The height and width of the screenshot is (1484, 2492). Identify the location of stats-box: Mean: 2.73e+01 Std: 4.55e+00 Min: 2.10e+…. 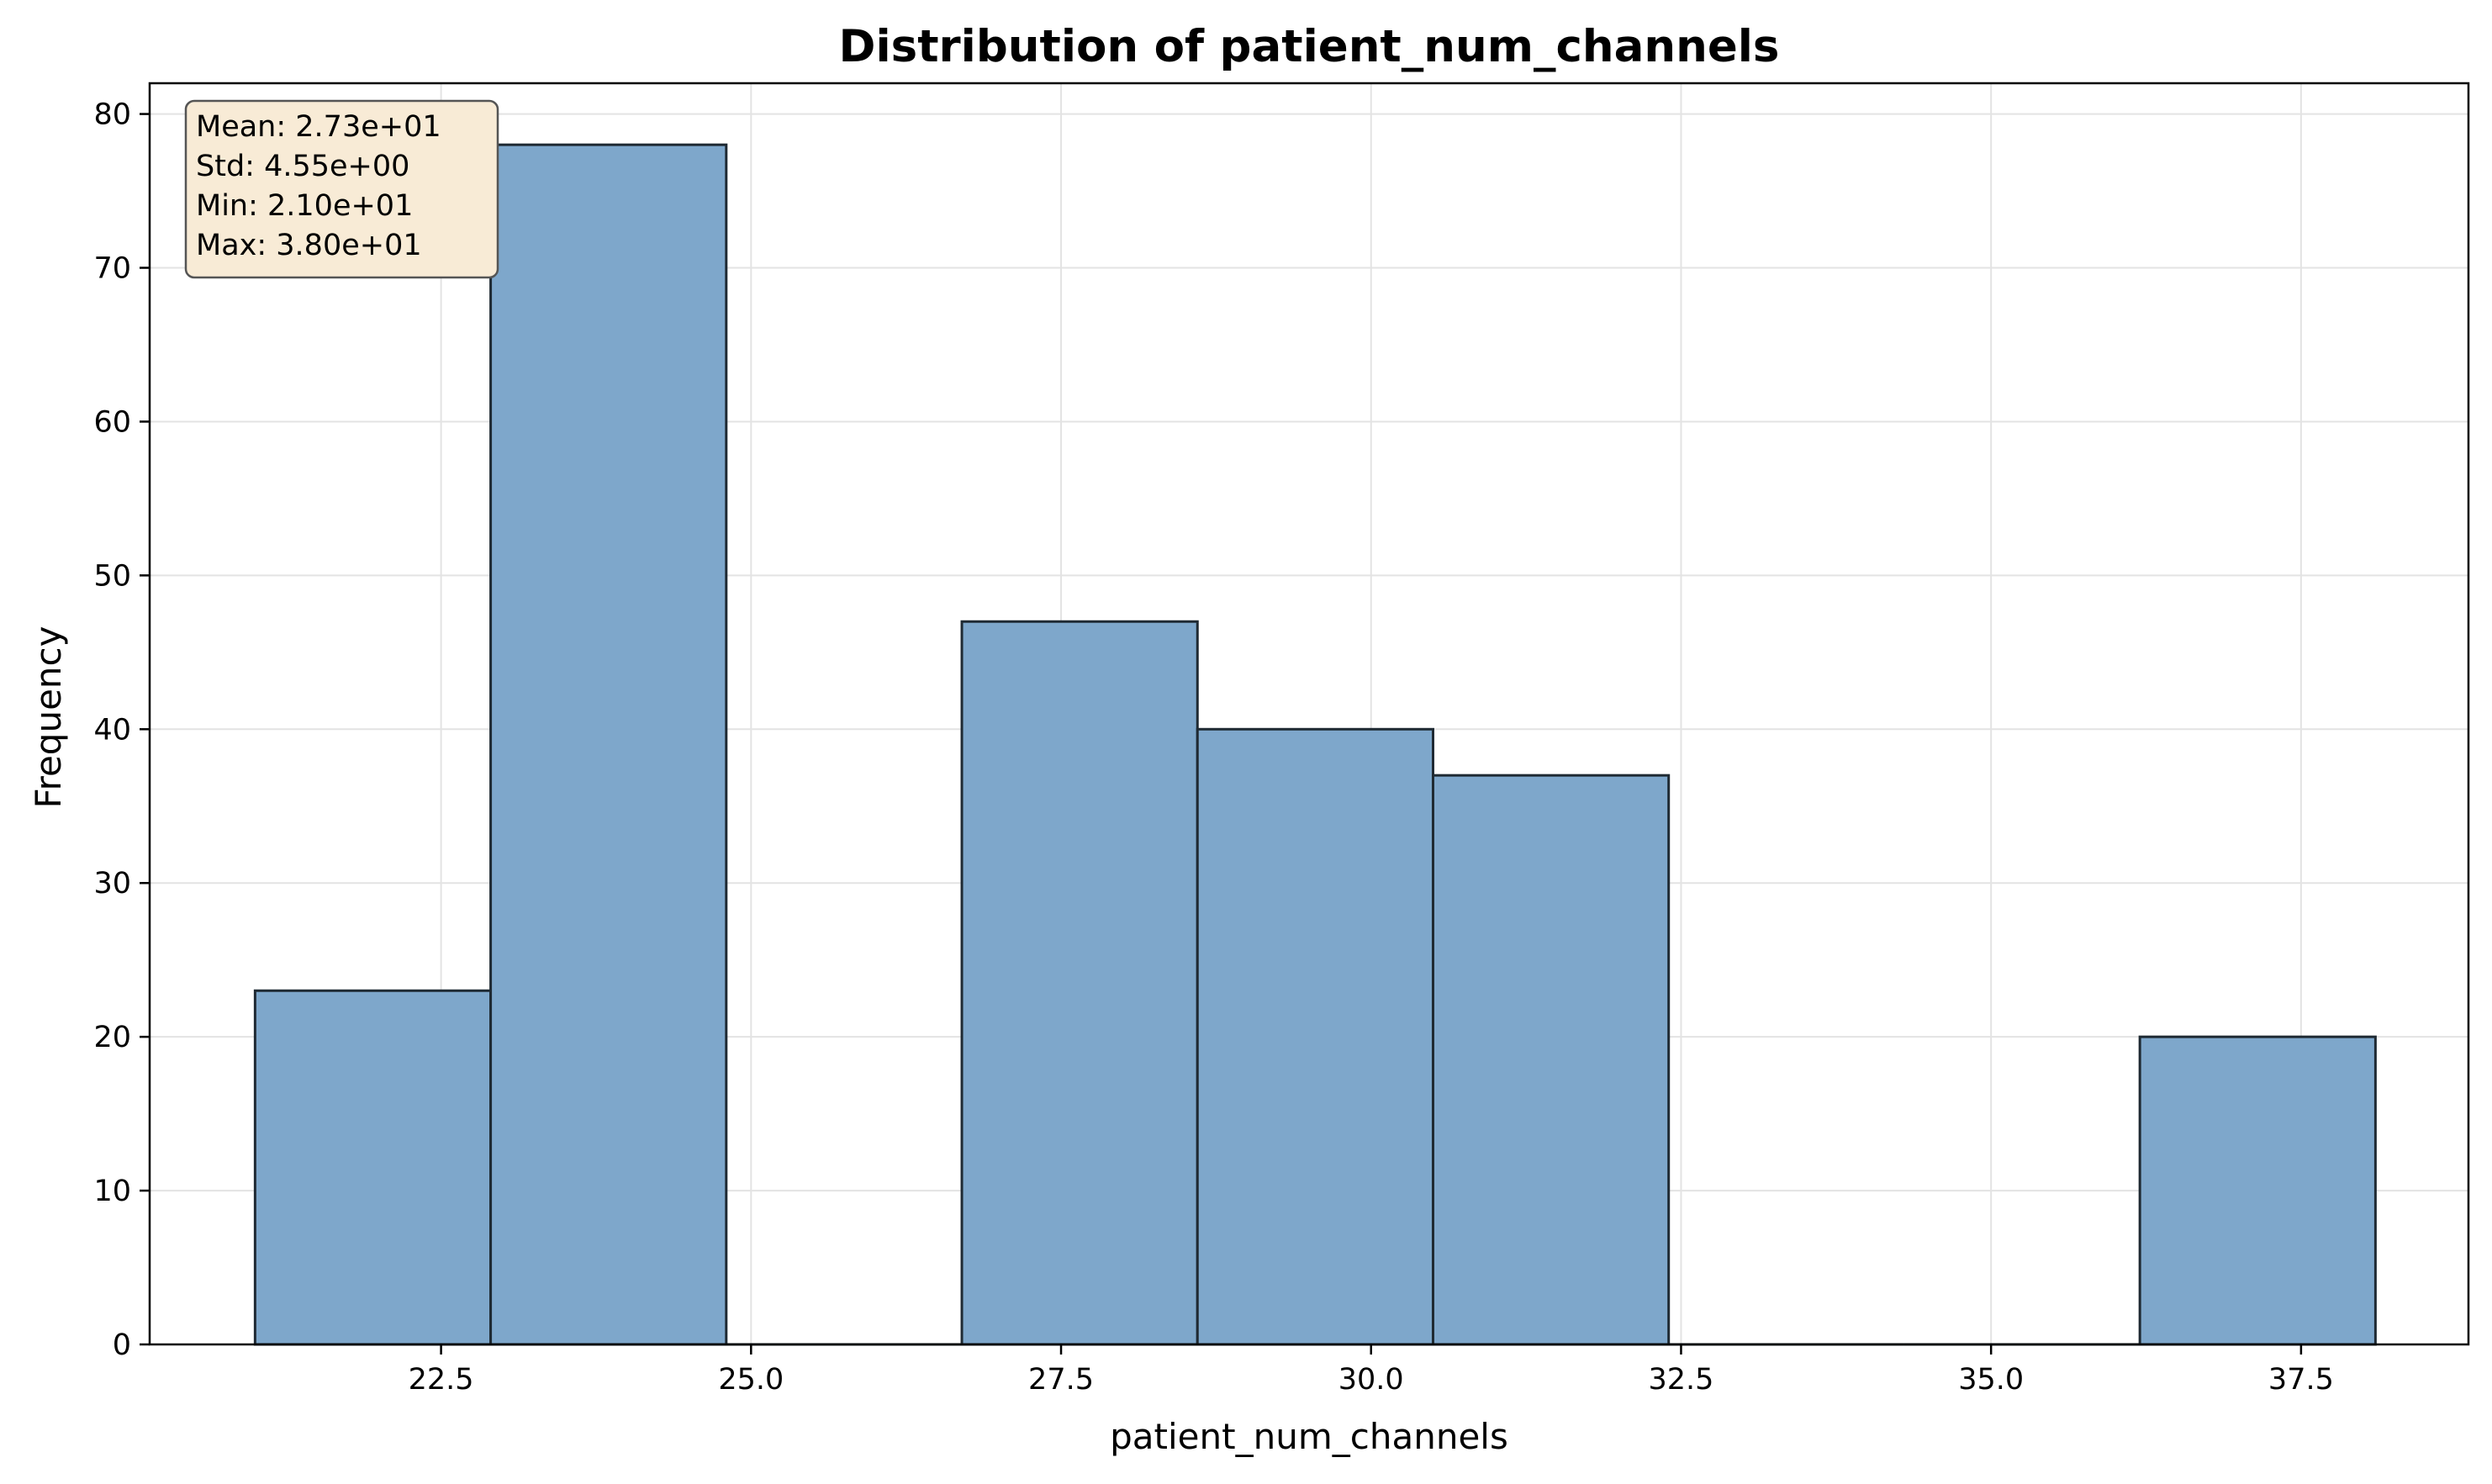
(341, 189).